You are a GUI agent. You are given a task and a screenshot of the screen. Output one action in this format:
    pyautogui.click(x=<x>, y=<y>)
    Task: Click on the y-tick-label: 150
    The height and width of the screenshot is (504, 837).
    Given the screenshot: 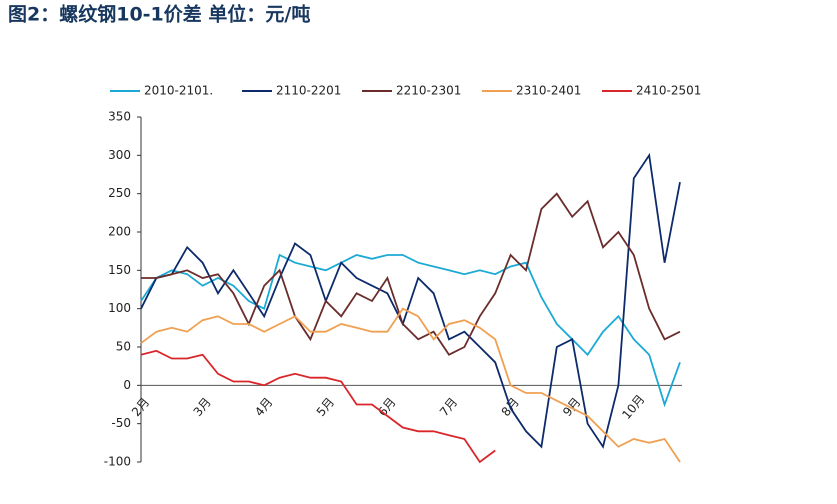 What is the action you would take?
    pyautogui.click(x=119, y=270)
    